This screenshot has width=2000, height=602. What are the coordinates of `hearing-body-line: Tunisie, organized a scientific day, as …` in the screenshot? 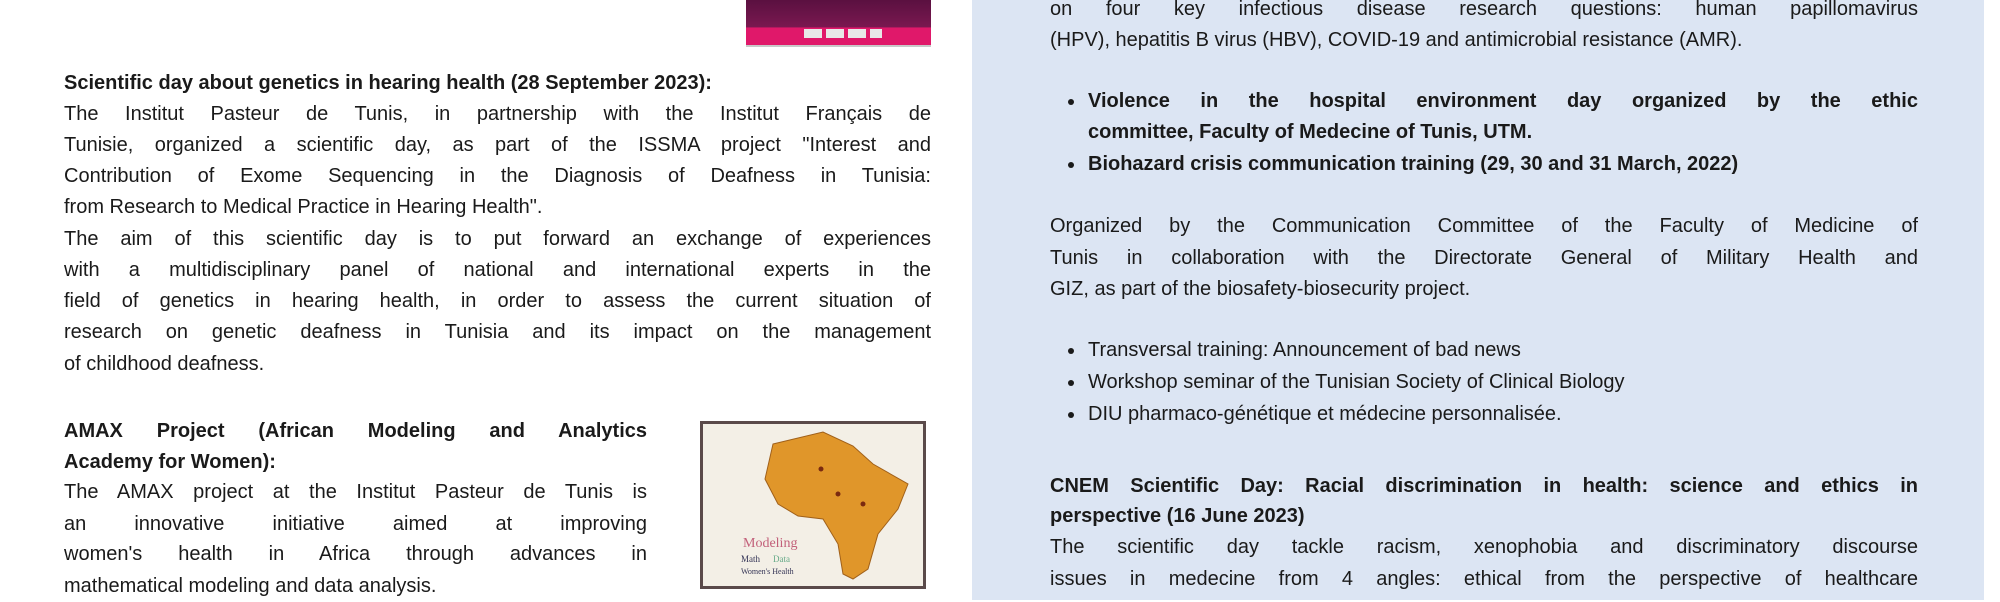 It's located at (497, 145).